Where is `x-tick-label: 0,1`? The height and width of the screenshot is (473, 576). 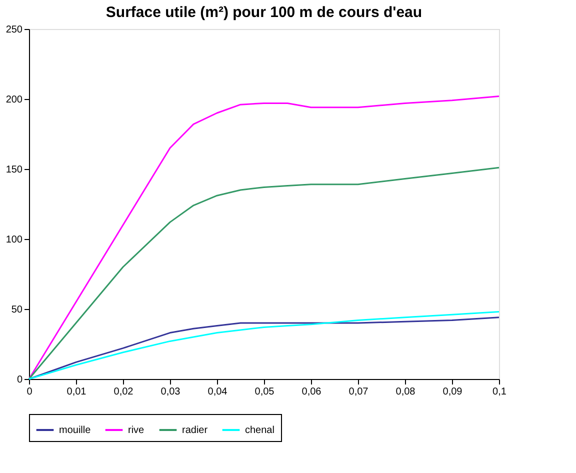
x-tick-label: 0,1 is located at coordinates (499, 392).